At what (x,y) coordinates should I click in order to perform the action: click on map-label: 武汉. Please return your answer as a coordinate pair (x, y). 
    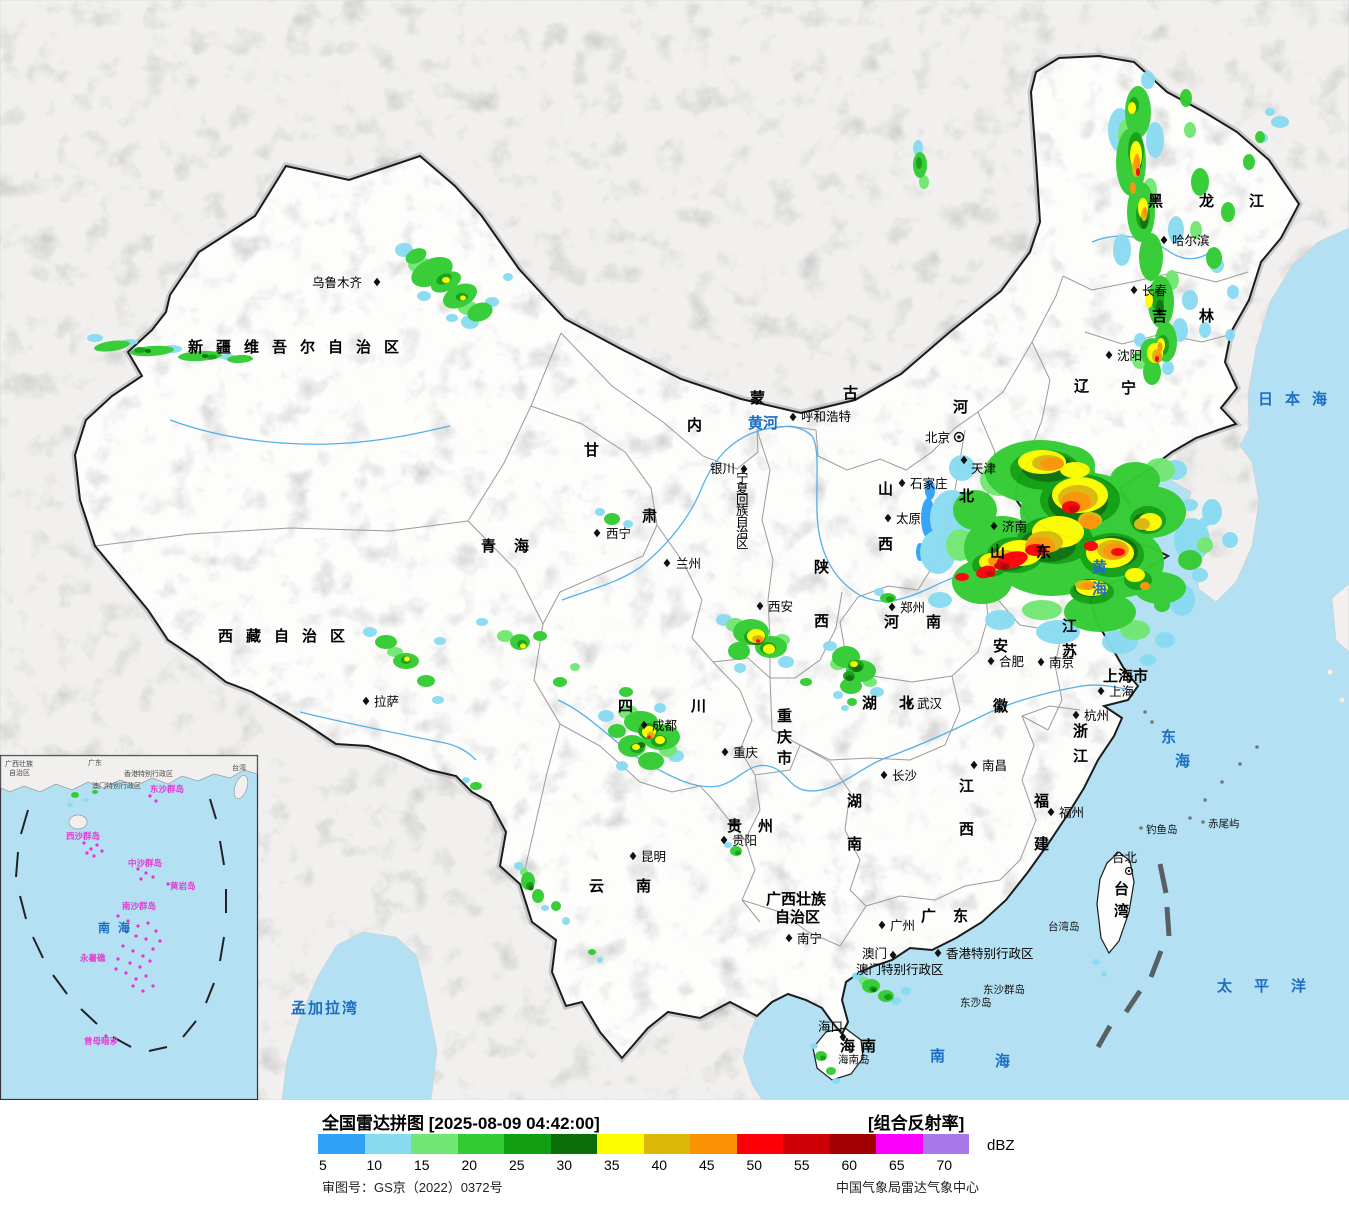
    Looking at the image, I should click on (930, 704).